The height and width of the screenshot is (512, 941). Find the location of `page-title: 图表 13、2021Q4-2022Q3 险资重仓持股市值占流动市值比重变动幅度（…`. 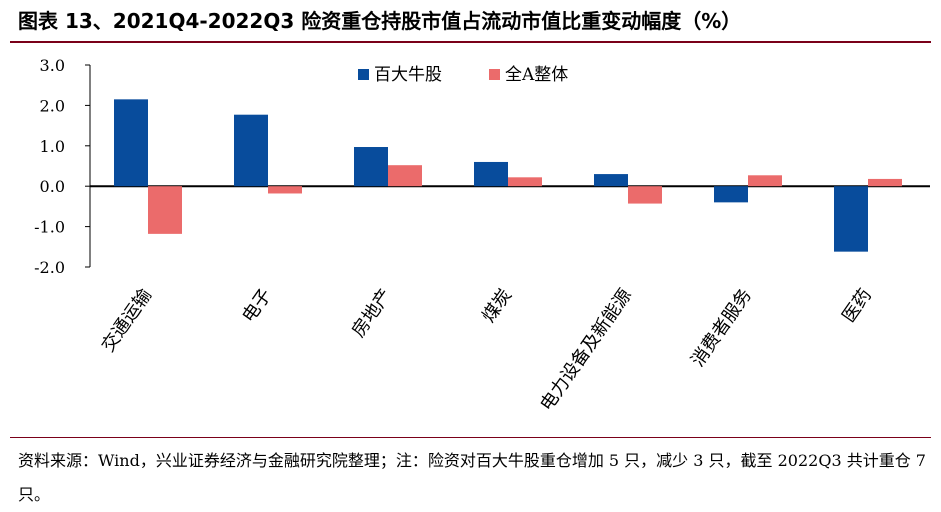

page-title: 图表 13、2021Q4-2022Q3 险资重仓持股市值占流动市值比重变动幅度（… is located at coordinates (380, 21).